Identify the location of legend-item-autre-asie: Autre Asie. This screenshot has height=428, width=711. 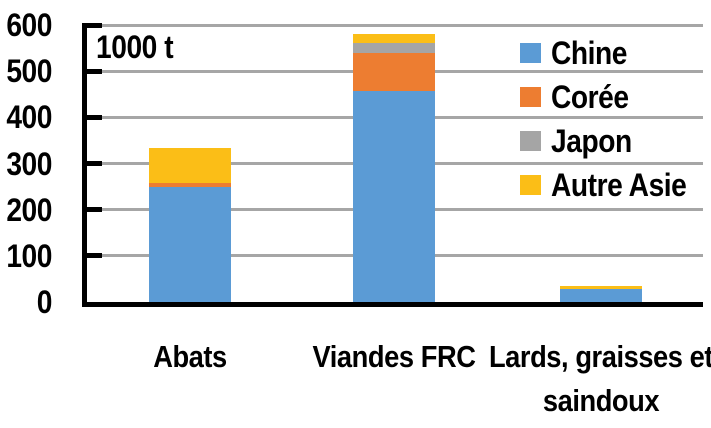
(612, 185).